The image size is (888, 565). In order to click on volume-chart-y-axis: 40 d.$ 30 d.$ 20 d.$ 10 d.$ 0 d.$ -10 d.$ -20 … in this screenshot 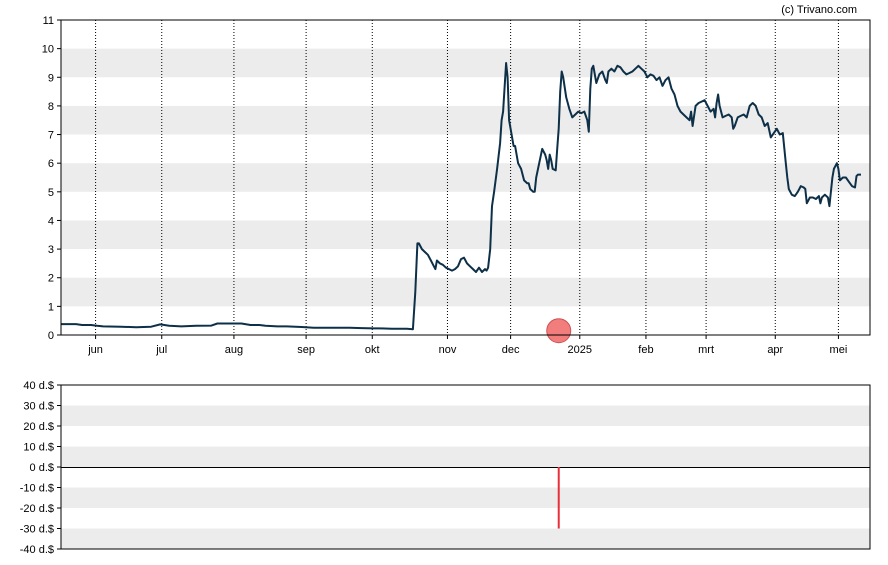, I will do `click(40, 468)`.